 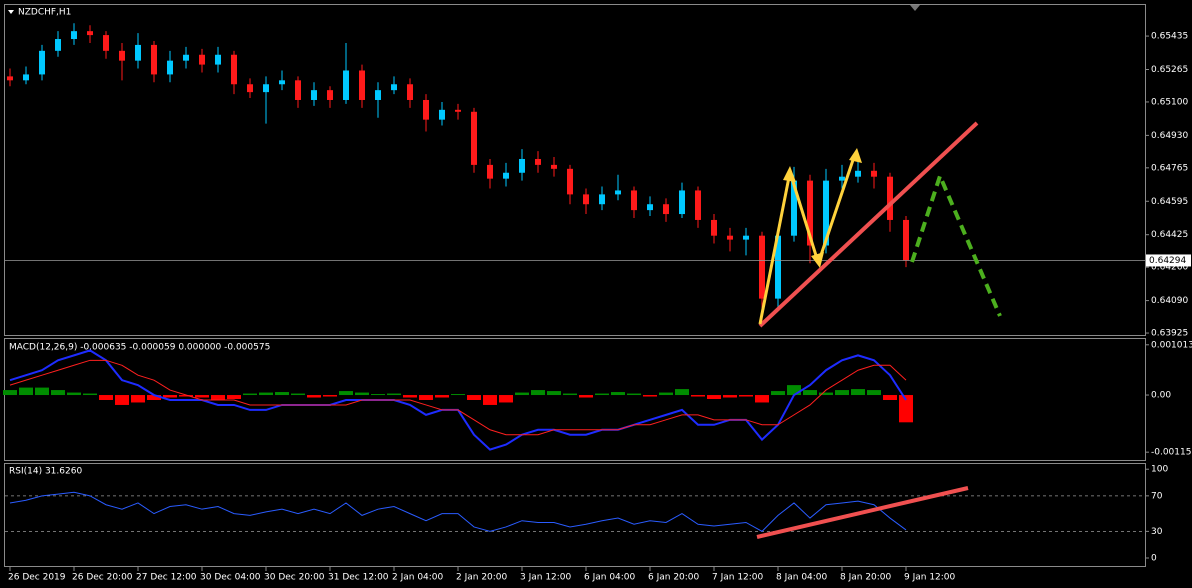 What do you see at coordinates (44, 13) in the screenshot?
I see `symbol-title: NZDCHF,H1` at bounding box center [44, 13].